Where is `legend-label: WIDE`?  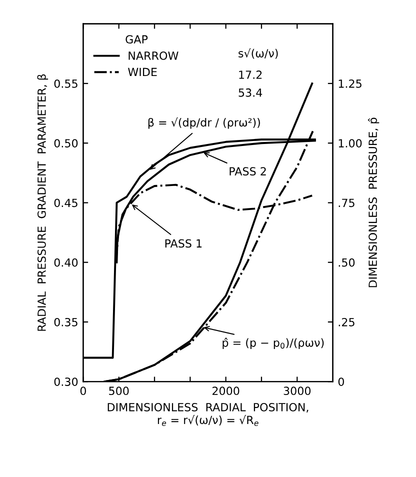 legend-label: WIDE is located at coordinates (142, 72).